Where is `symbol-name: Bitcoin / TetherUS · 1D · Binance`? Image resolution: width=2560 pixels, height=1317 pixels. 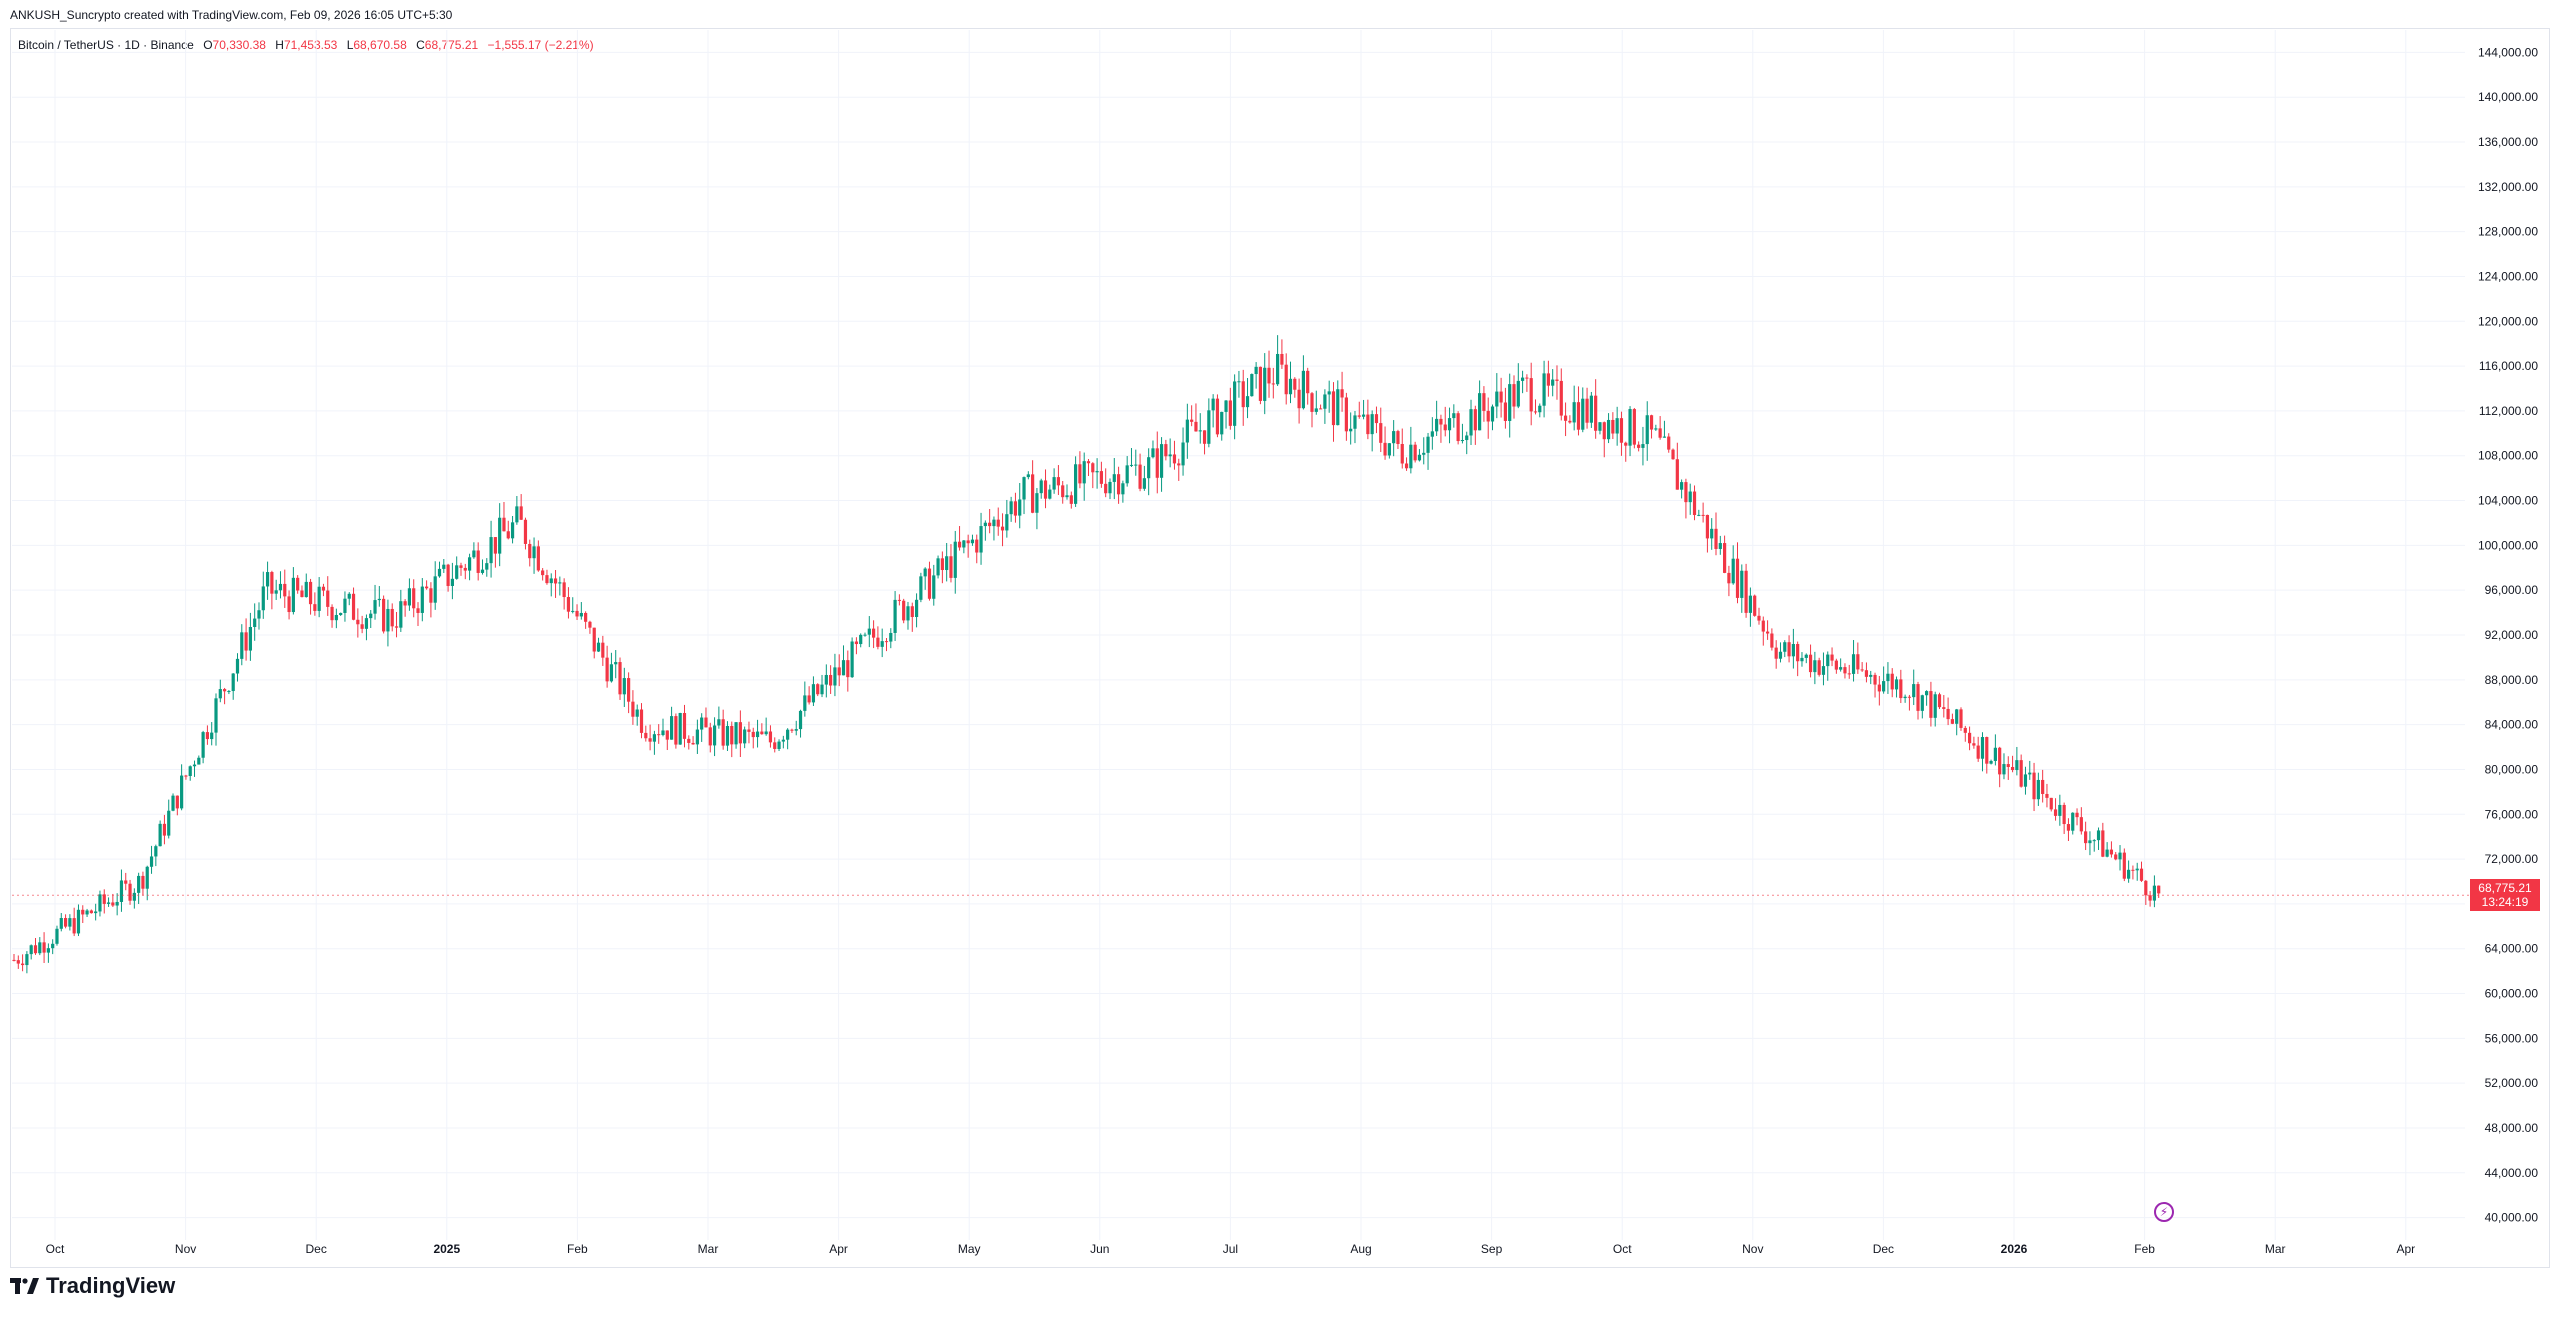
symbol-name: Bitcoin / TetherUS · 1D · Binance is located at coordinates (106, 45).